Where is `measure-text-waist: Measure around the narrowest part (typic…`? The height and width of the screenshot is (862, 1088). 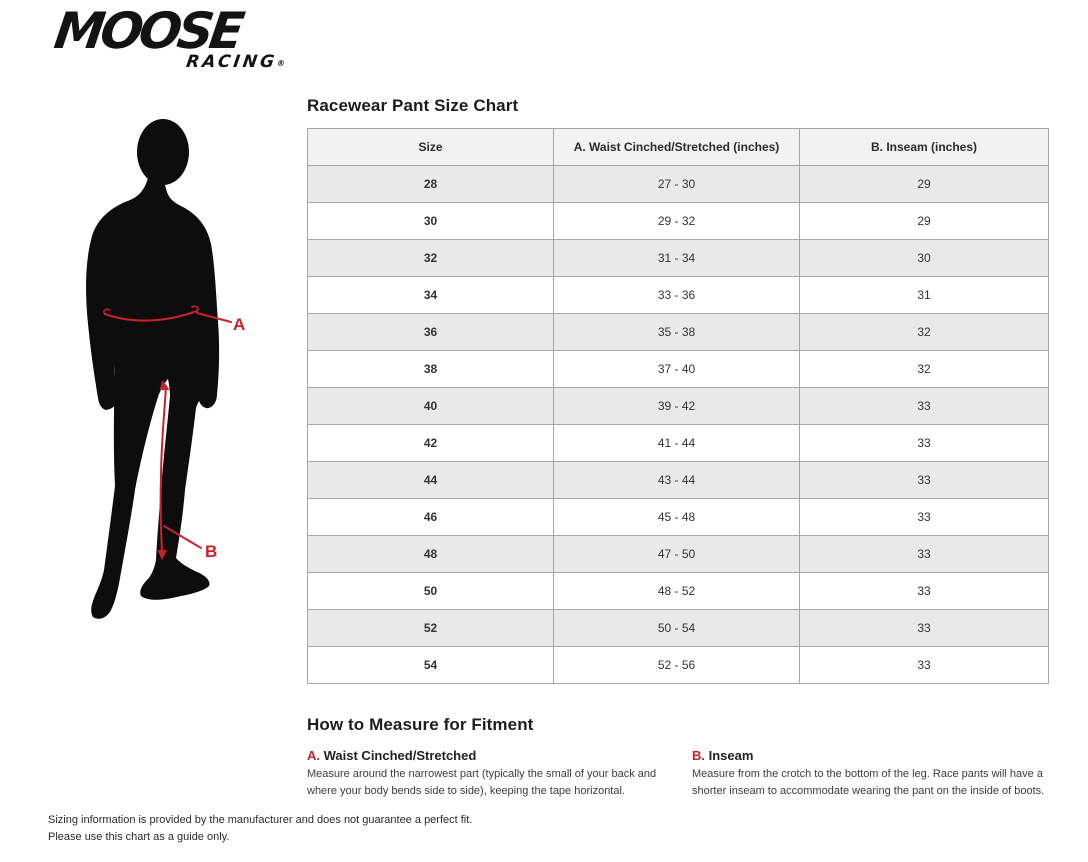 measure-text-waist: Measure around the narrowest part (typic… is located at coordinates (482, 782).